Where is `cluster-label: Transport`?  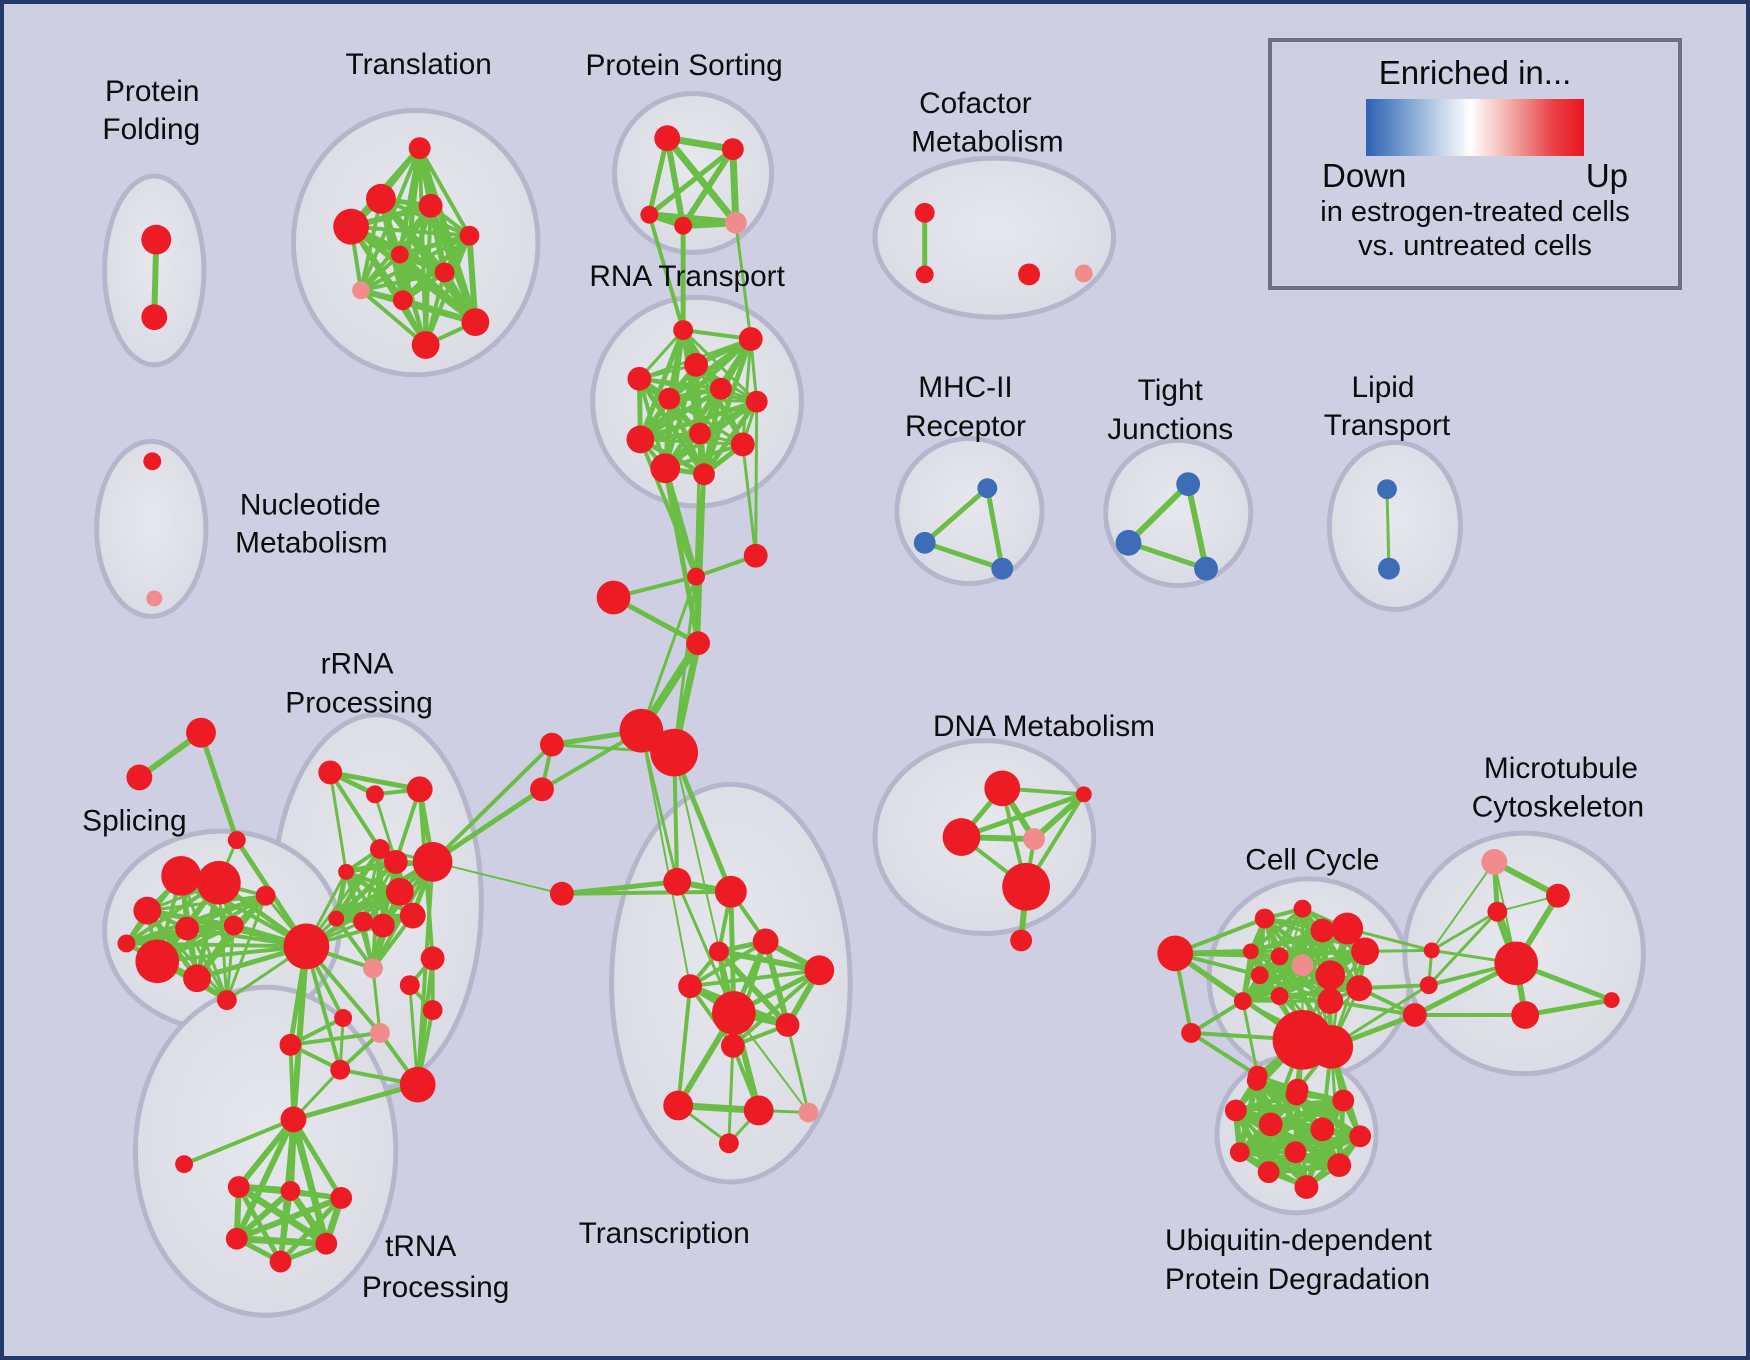 cluster-label: Transport is located at coordinates (1387, 425).